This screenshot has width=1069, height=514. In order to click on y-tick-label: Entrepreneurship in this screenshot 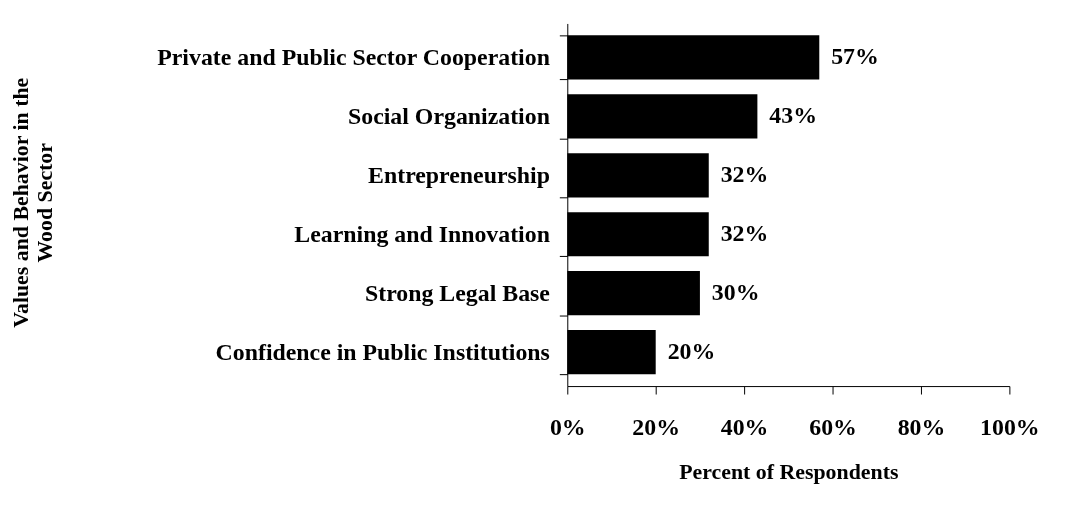, I will do `click(459, 174)`.